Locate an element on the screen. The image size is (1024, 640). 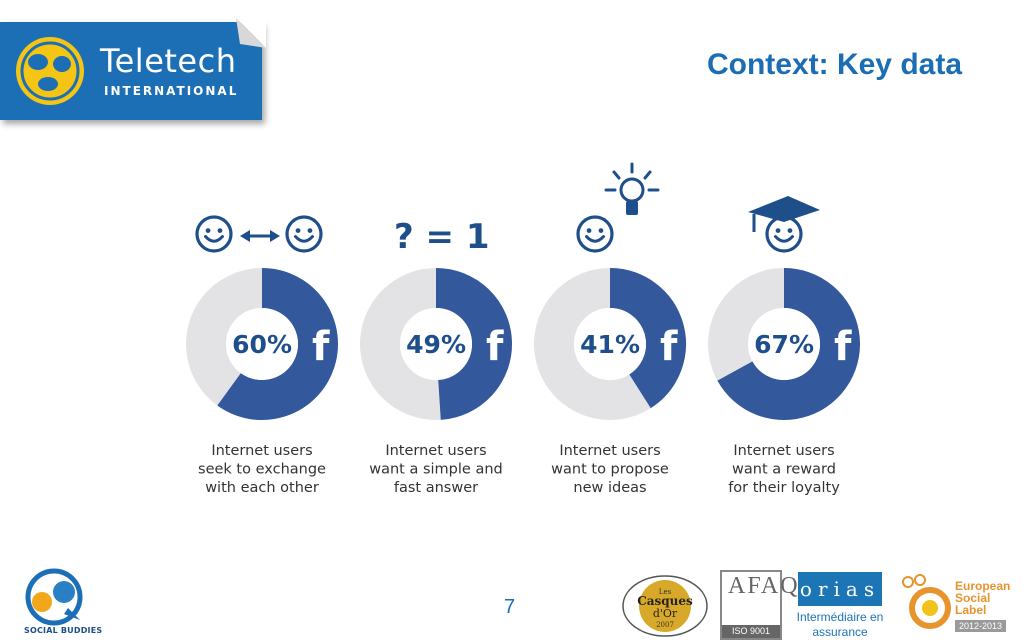
casques-year: 2007 is located at coordinates (665, 625).